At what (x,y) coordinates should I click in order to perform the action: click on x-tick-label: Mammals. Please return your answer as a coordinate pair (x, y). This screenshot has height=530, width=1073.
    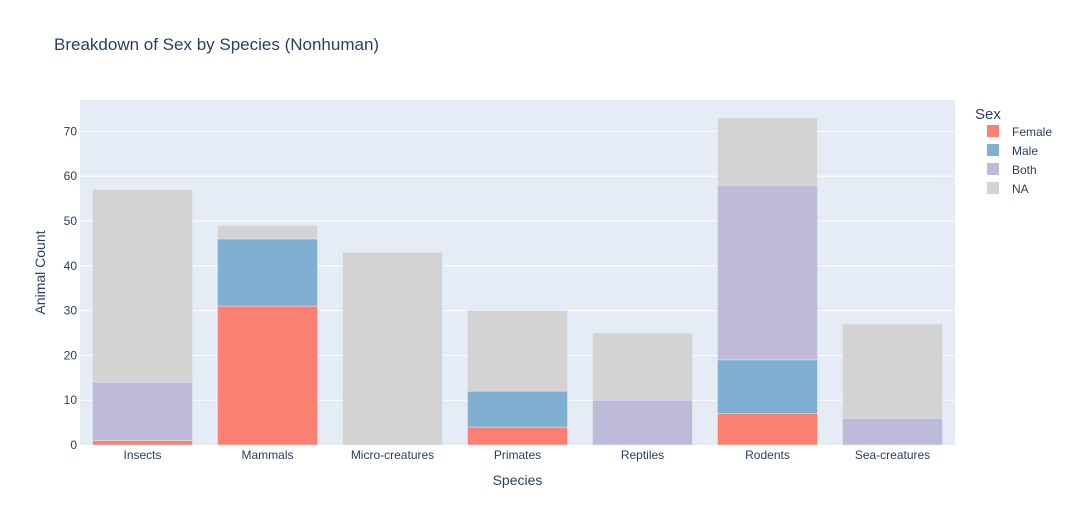
    Looking at the image, I should click on (267, 455).